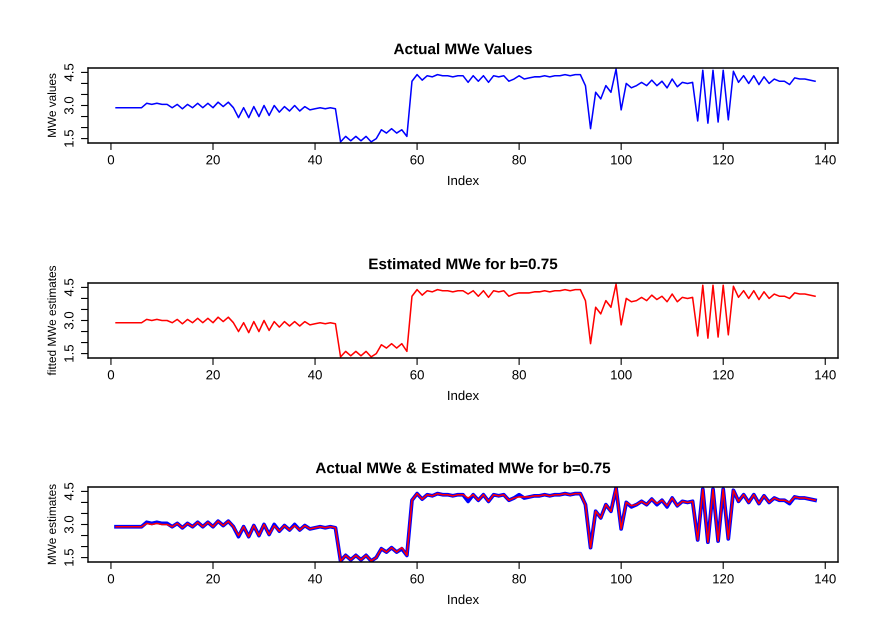 The height and width of the screenshot is (631, 874). Describe the element at coordinates (463, 48) in the screenshot. I see `chart-title: Actual MWe Values` at that location.